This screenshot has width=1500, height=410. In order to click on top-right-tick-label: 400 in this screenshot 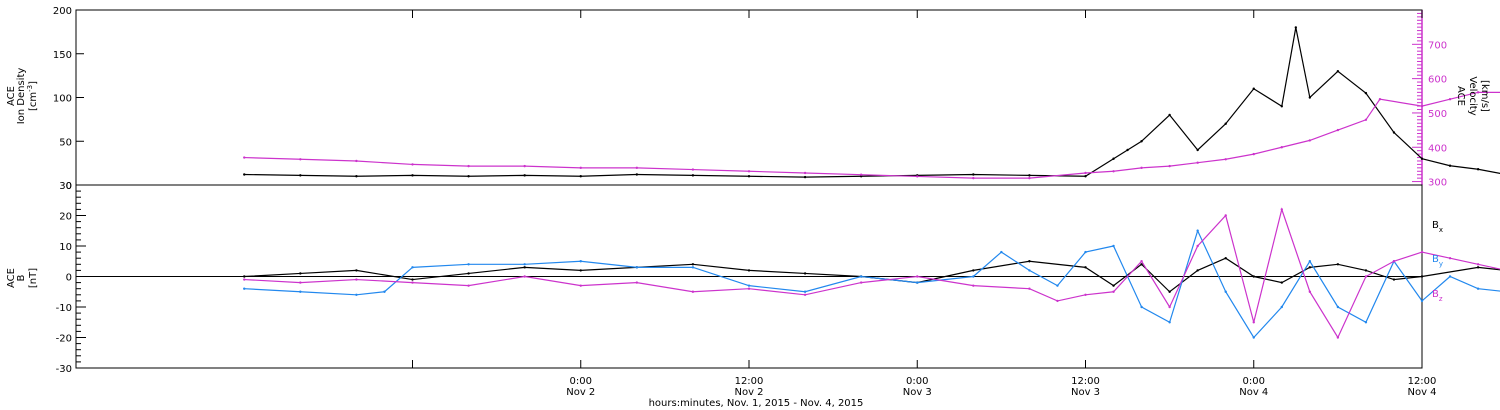, I will do `click(1437, 148)`.